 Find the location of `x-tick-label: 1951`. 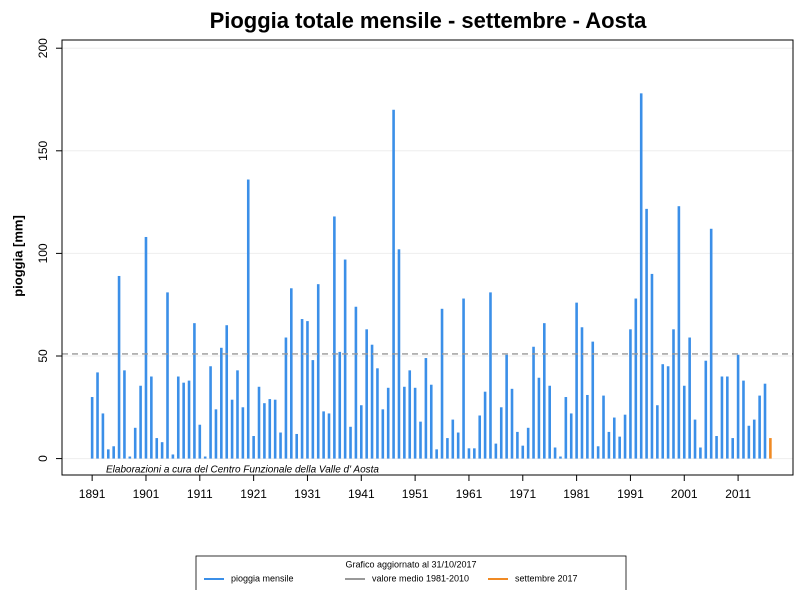

x-tick-label: 1951 is located at coordinates (415, 494).